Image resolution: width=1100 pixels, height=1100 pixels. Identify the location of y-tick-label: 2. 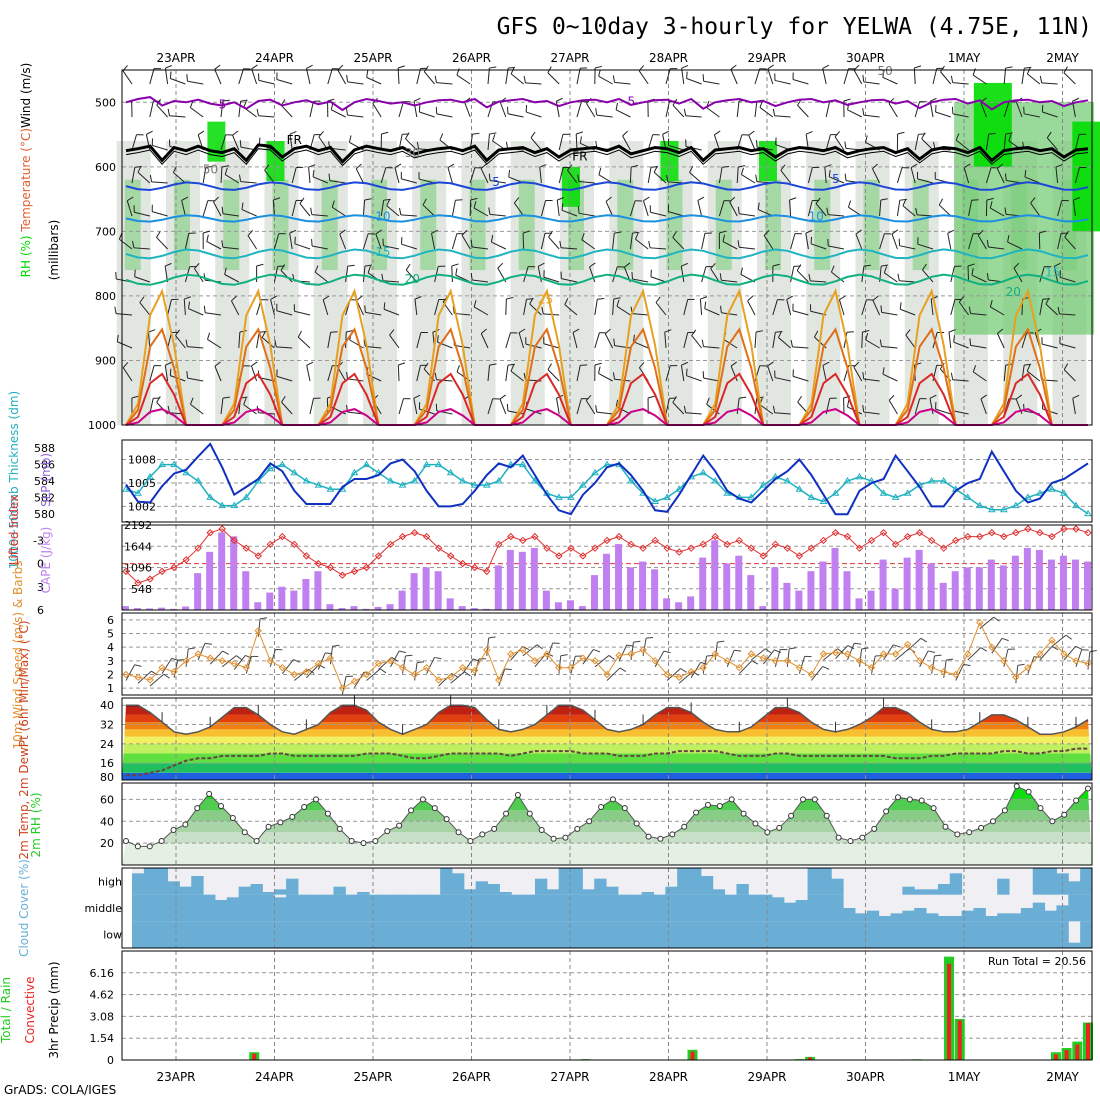
(110, 675).